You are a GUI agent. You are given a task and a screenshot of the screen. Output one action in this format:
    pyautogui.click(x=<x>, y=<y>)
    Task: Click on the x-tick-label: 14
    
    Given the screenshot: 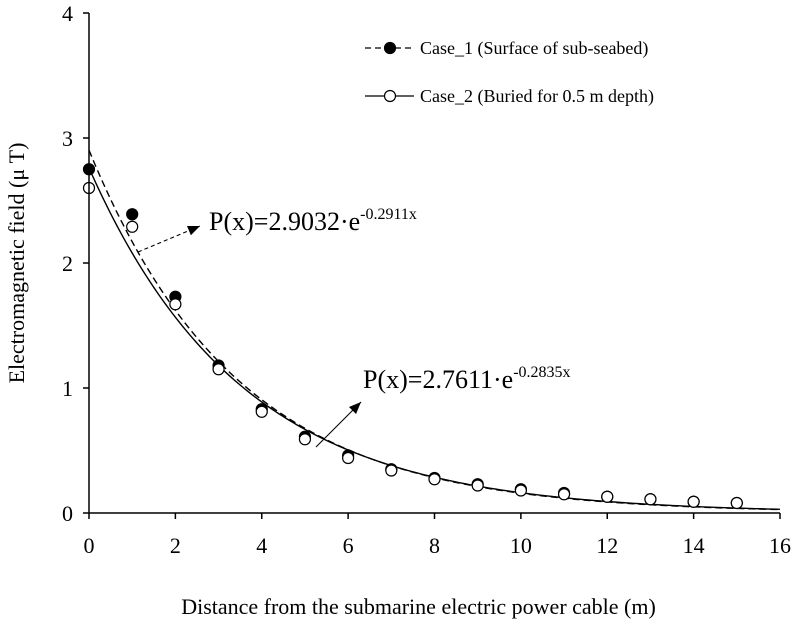 What is the action you would take?
    pyautogui.click(x=694, y=545)
    